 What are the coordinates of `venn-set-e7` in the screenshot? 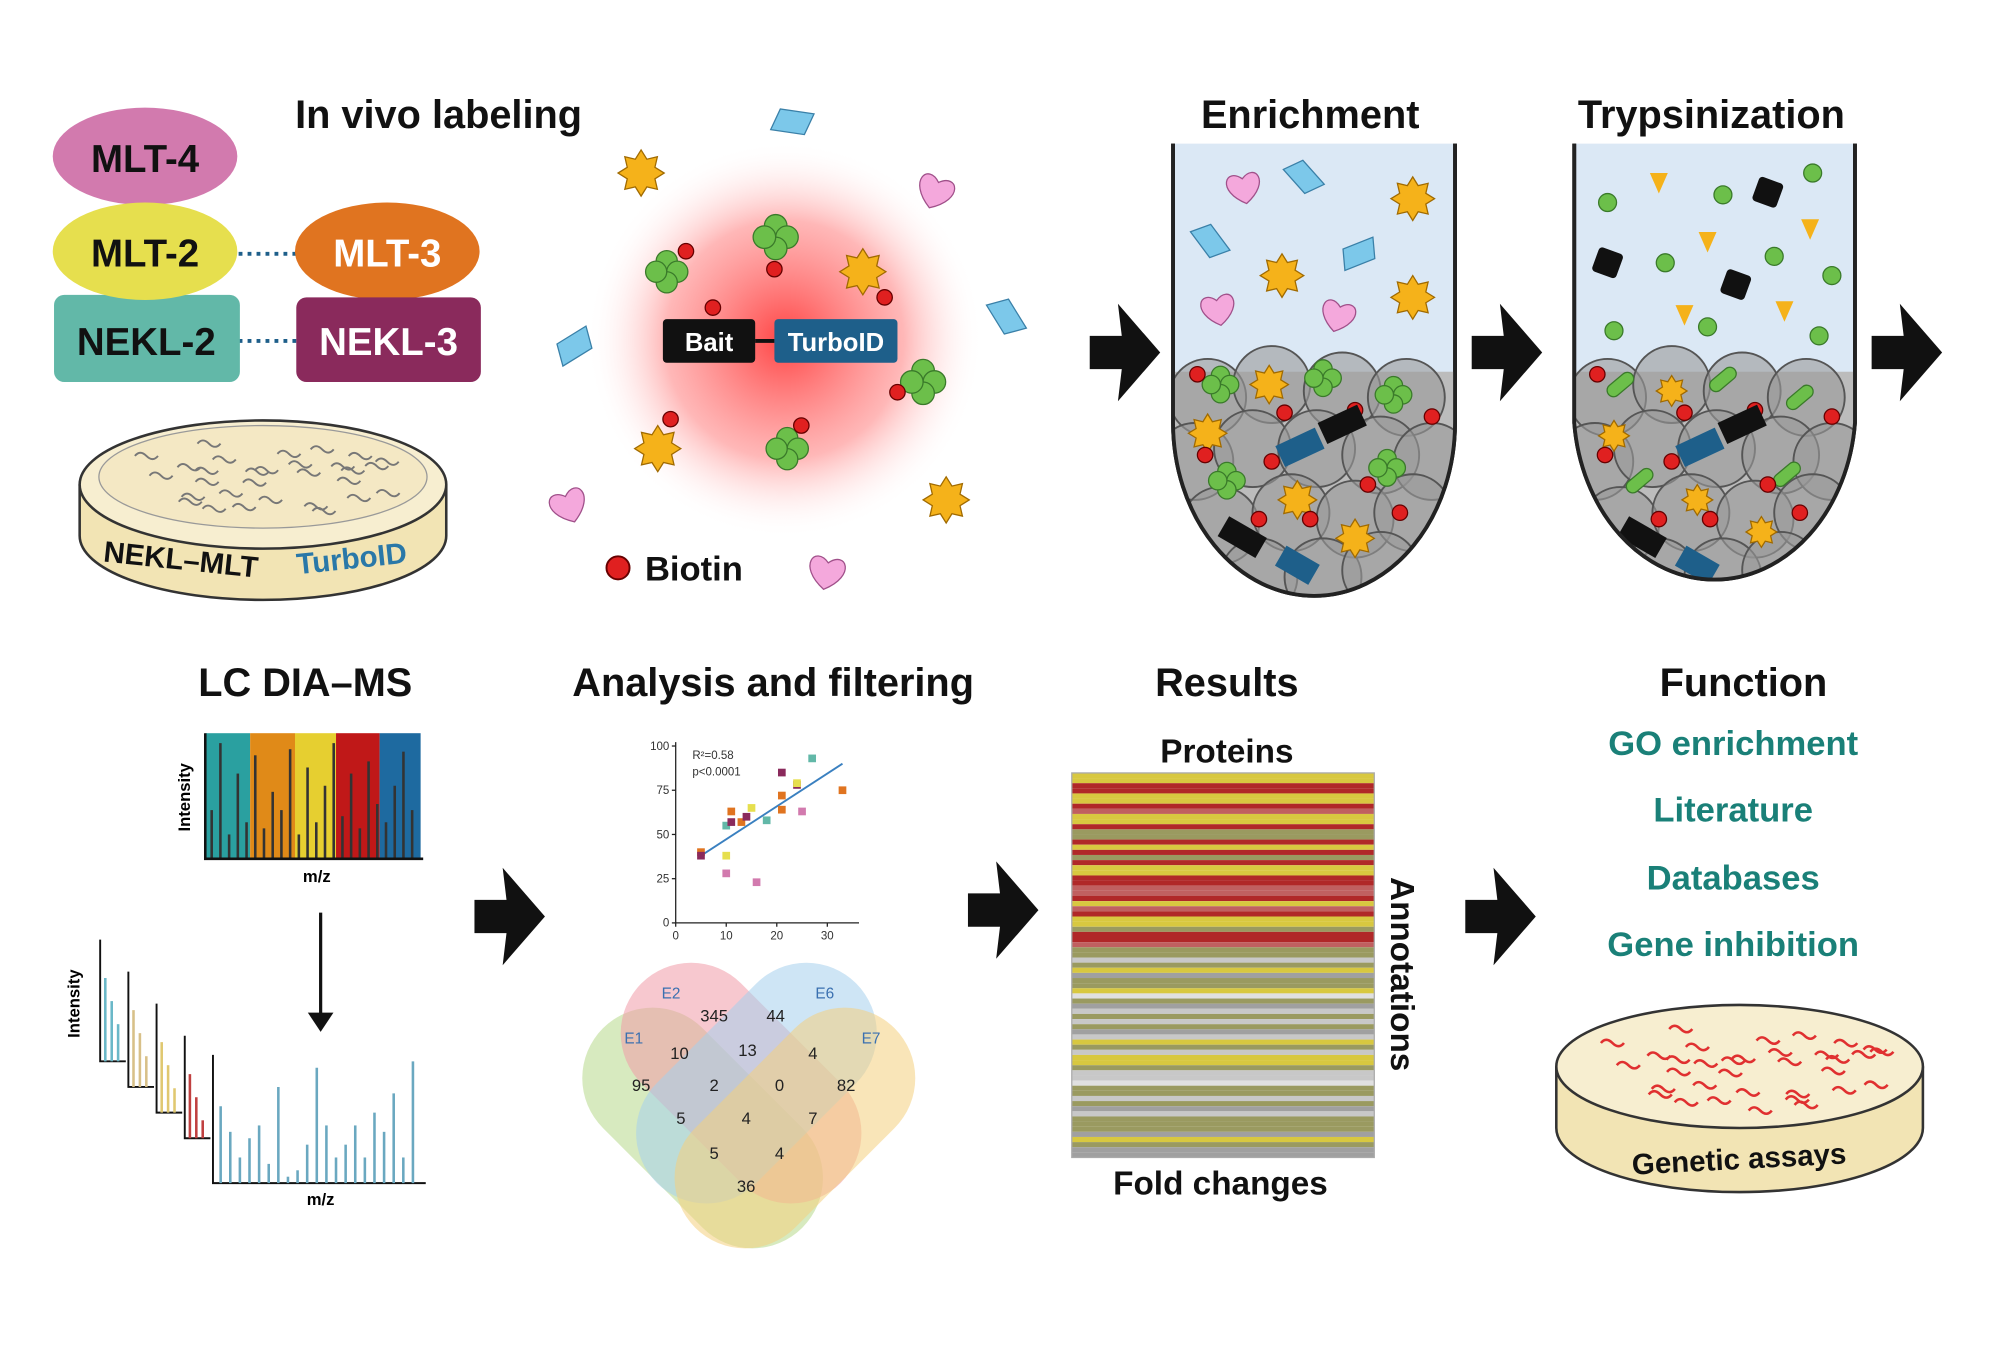 It's located at (795, 1128).